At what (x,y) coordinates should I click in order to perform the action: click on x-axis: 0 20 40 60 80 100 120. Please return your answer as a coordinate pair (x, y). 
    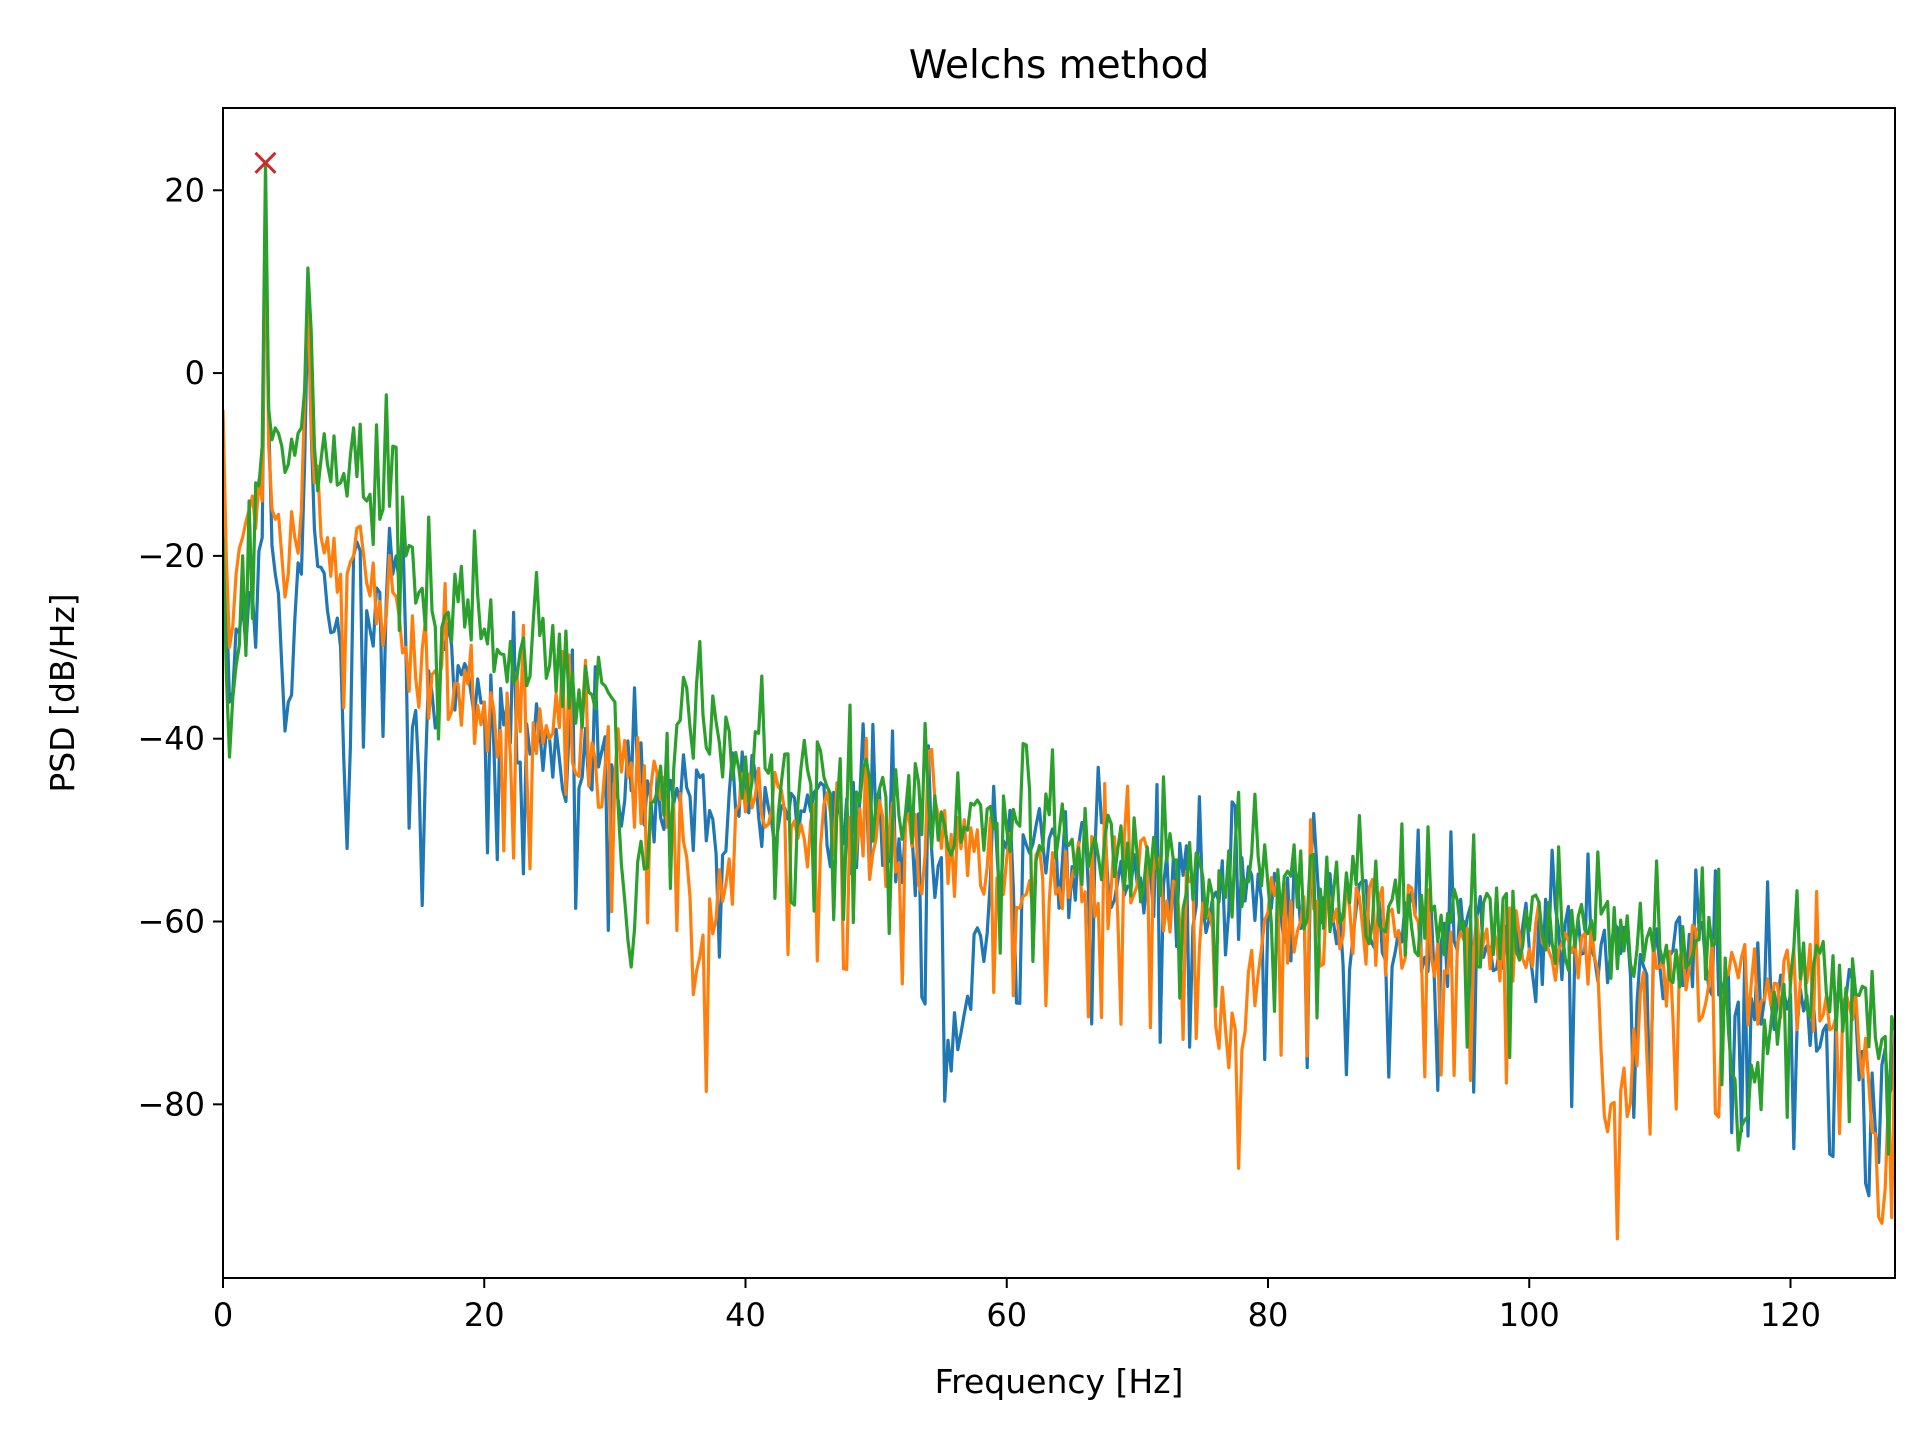
    Looking at the image, I should click on (1017, 1306).